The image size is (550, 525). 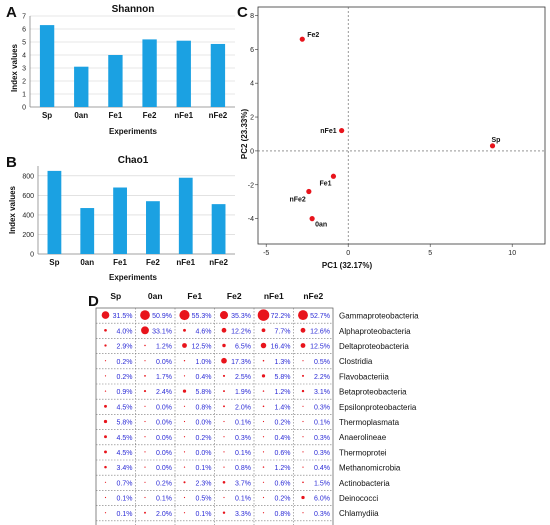 What do you see at coordinates (234, 296) in the screenshot?
I see `table-column-header: Fe2` at bounding box center [234, 296].